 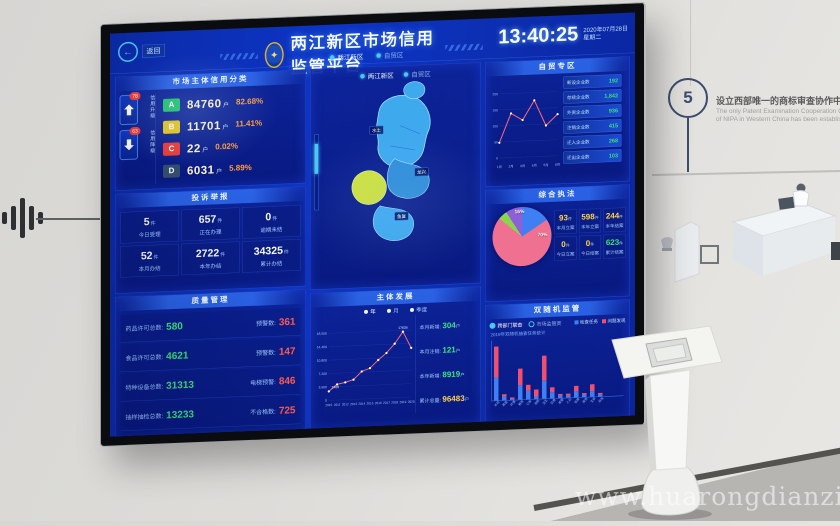 I want to click on dev-legend-item: 年, so click(x=369, y=311).